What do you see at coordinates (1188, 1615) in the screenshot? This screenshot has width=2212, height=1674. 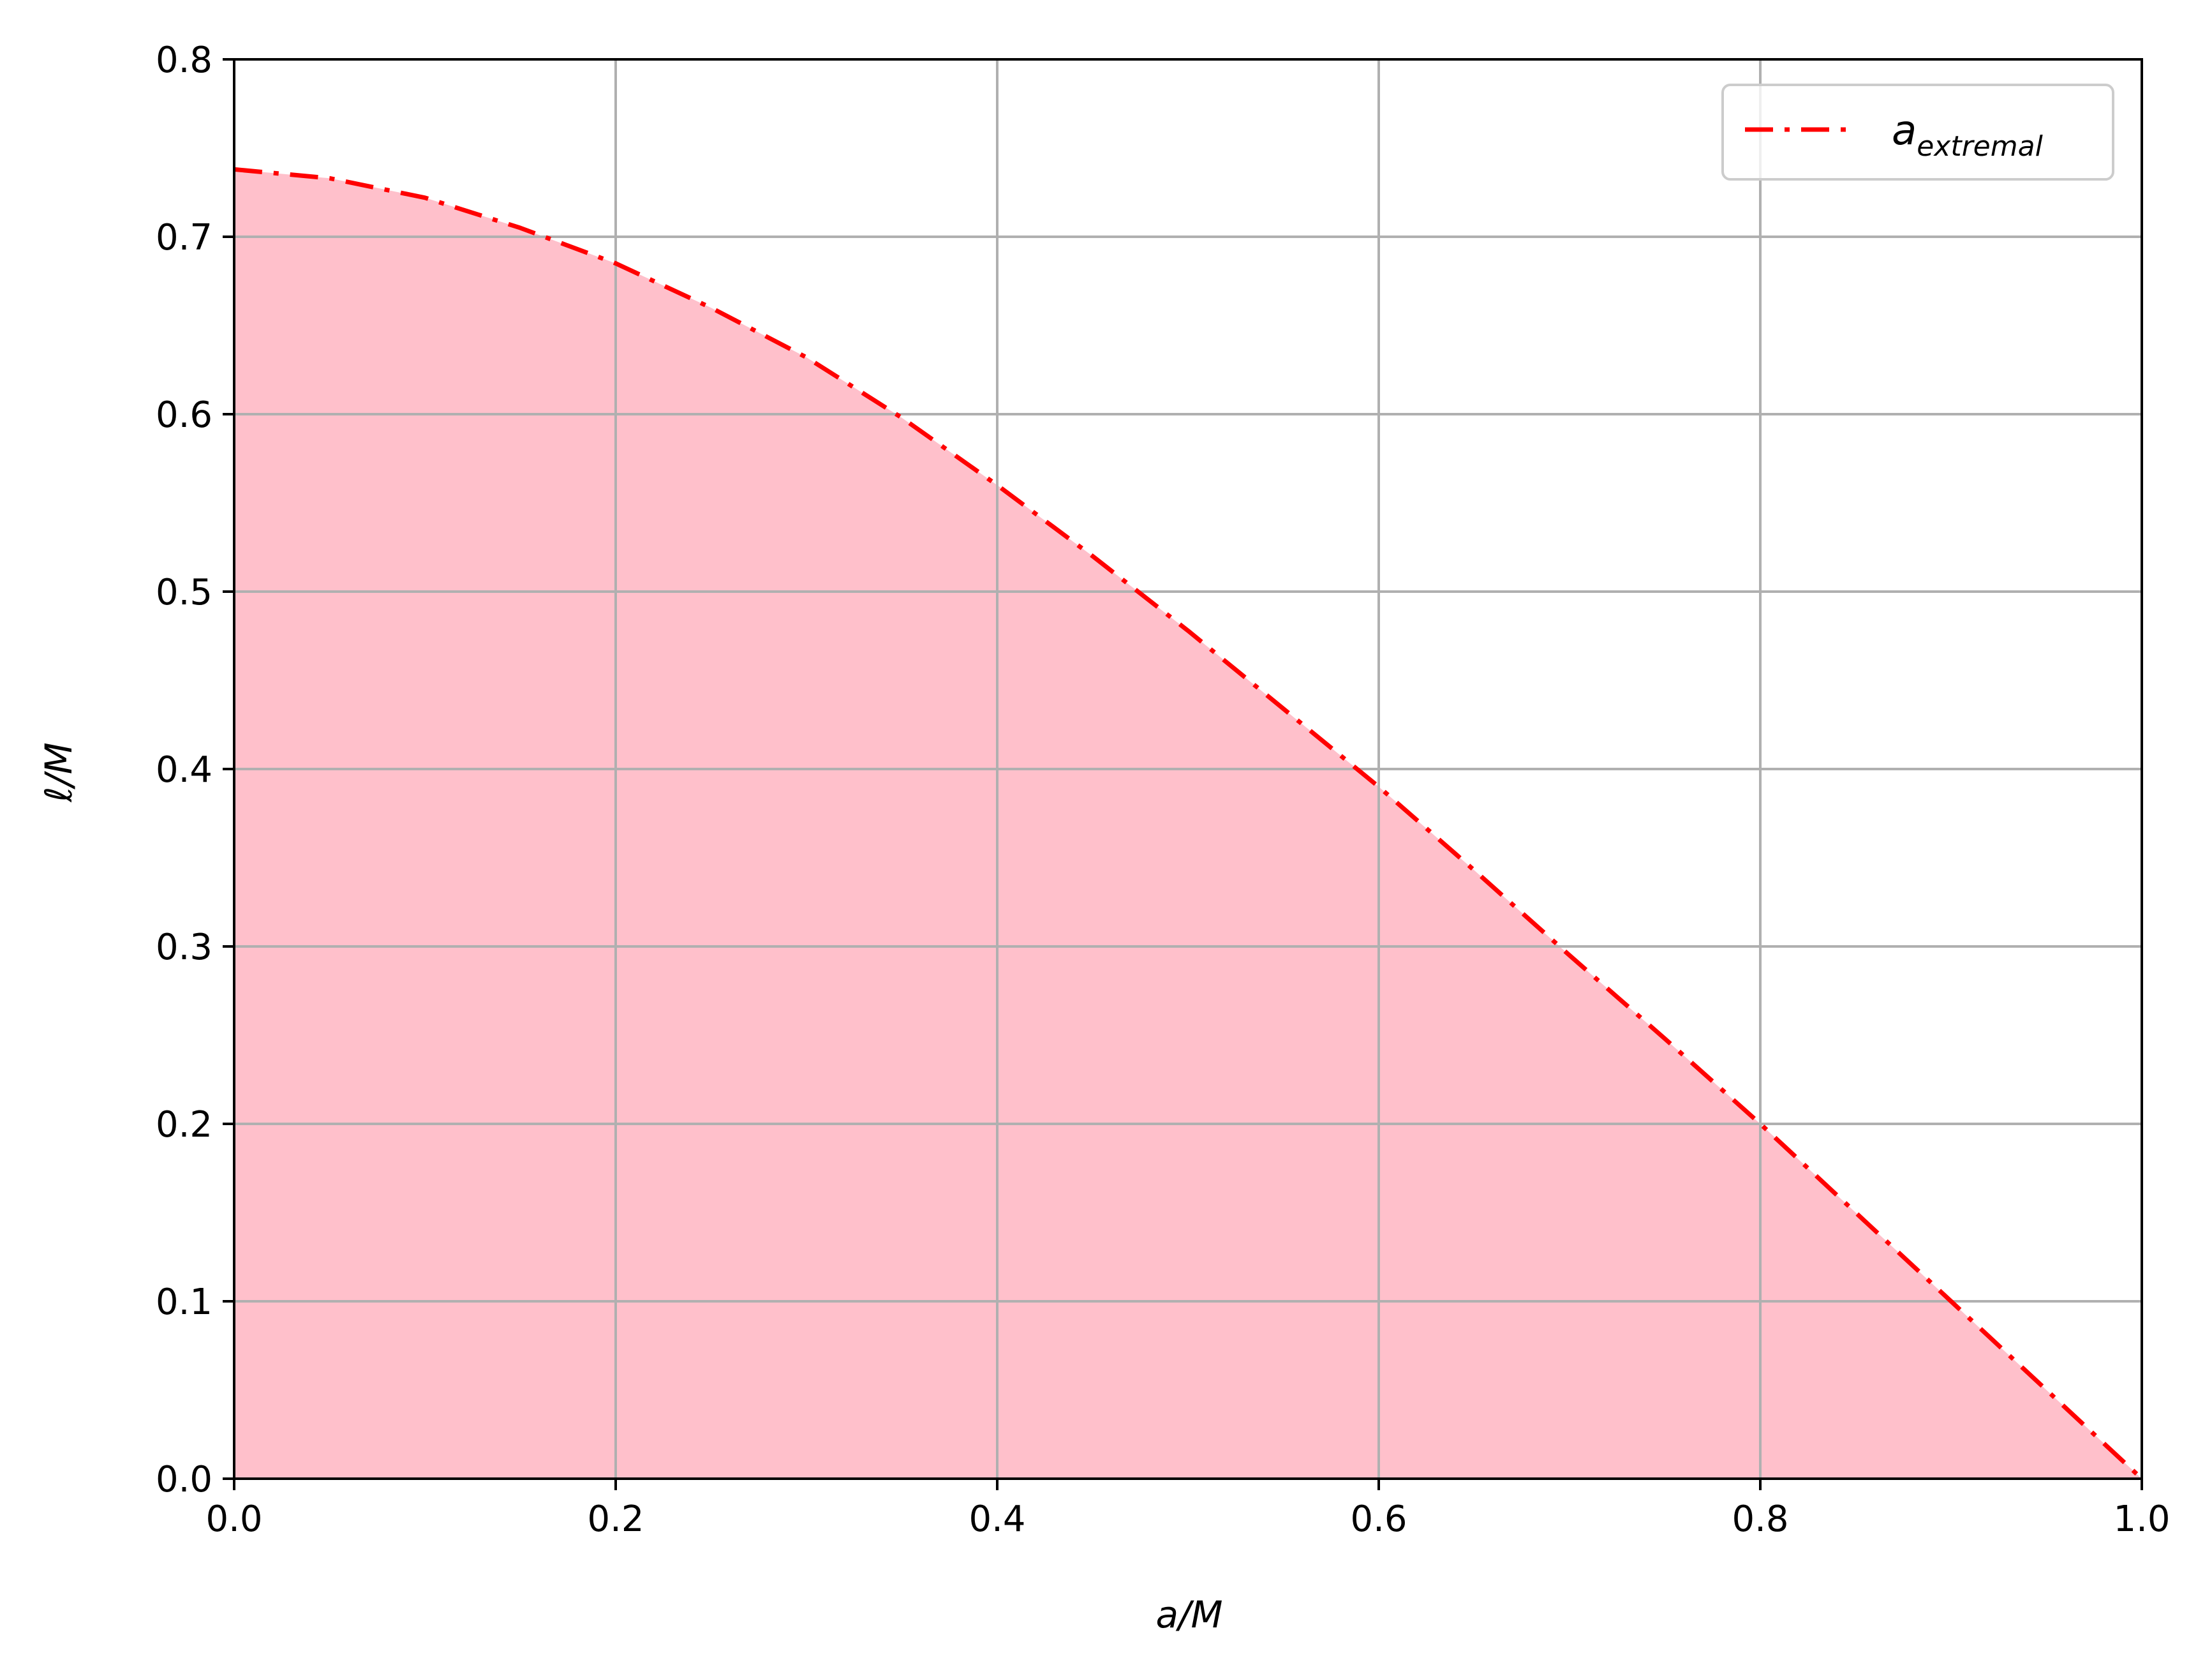 I see `x-axis-label: a/M` at bounding box center [1188, 1615].